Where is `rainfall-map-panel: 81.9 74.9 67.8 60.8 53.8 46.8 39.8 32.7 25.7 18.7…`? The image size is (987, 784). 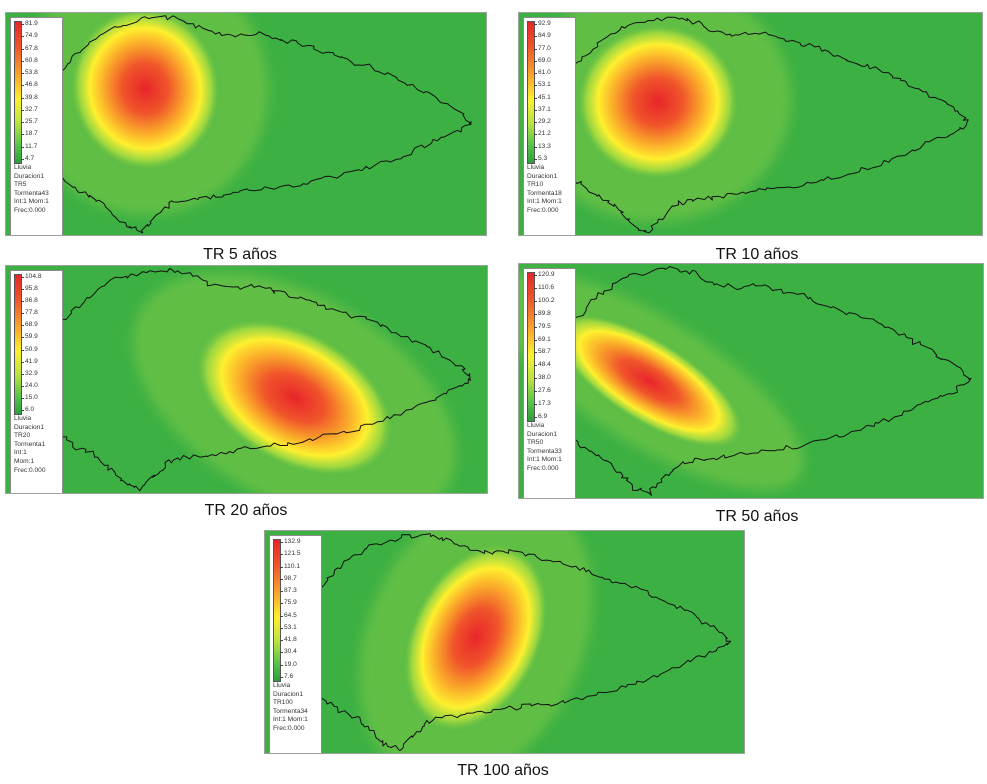
rainfall-map-panel: 81.9 74.9 67.8 60.8 53.8 46.8 39.8 32.7 25.7 18.7… is located at coordinates (246, 124).